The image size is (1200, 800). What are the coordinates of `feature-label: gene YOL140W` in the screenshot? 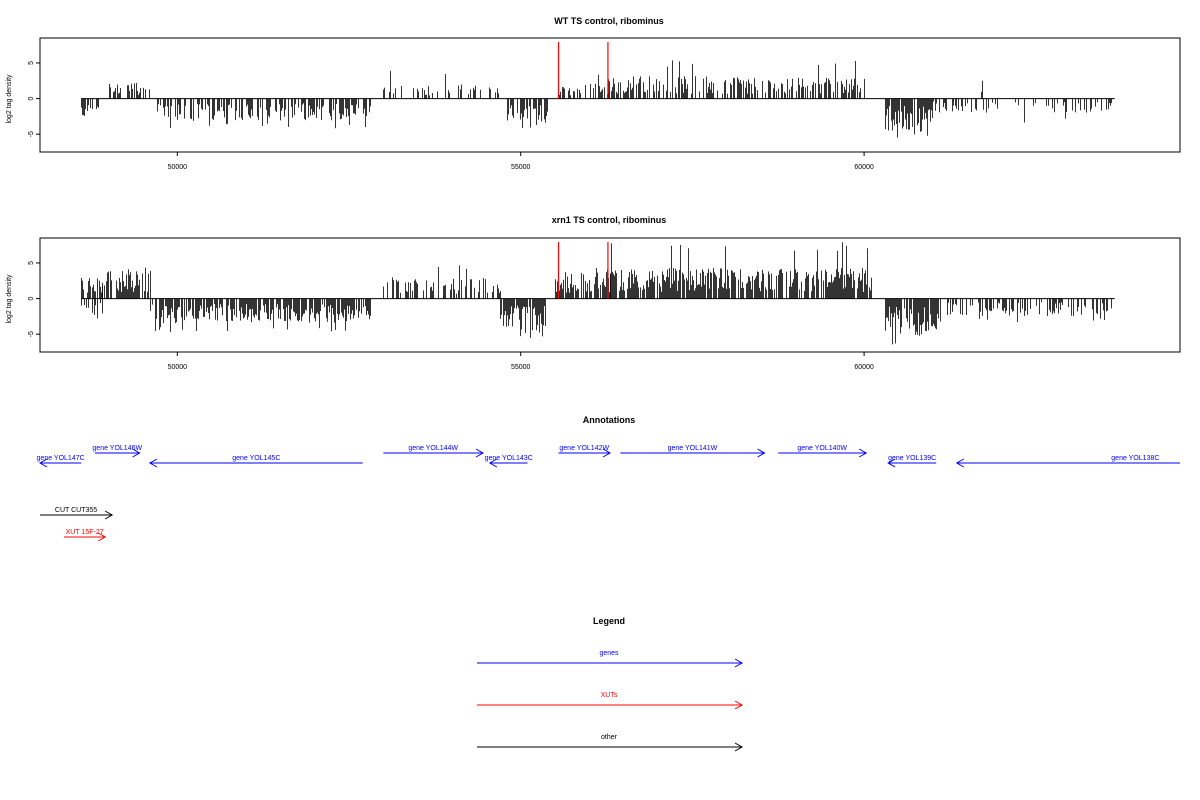 It's located at (822, 448).